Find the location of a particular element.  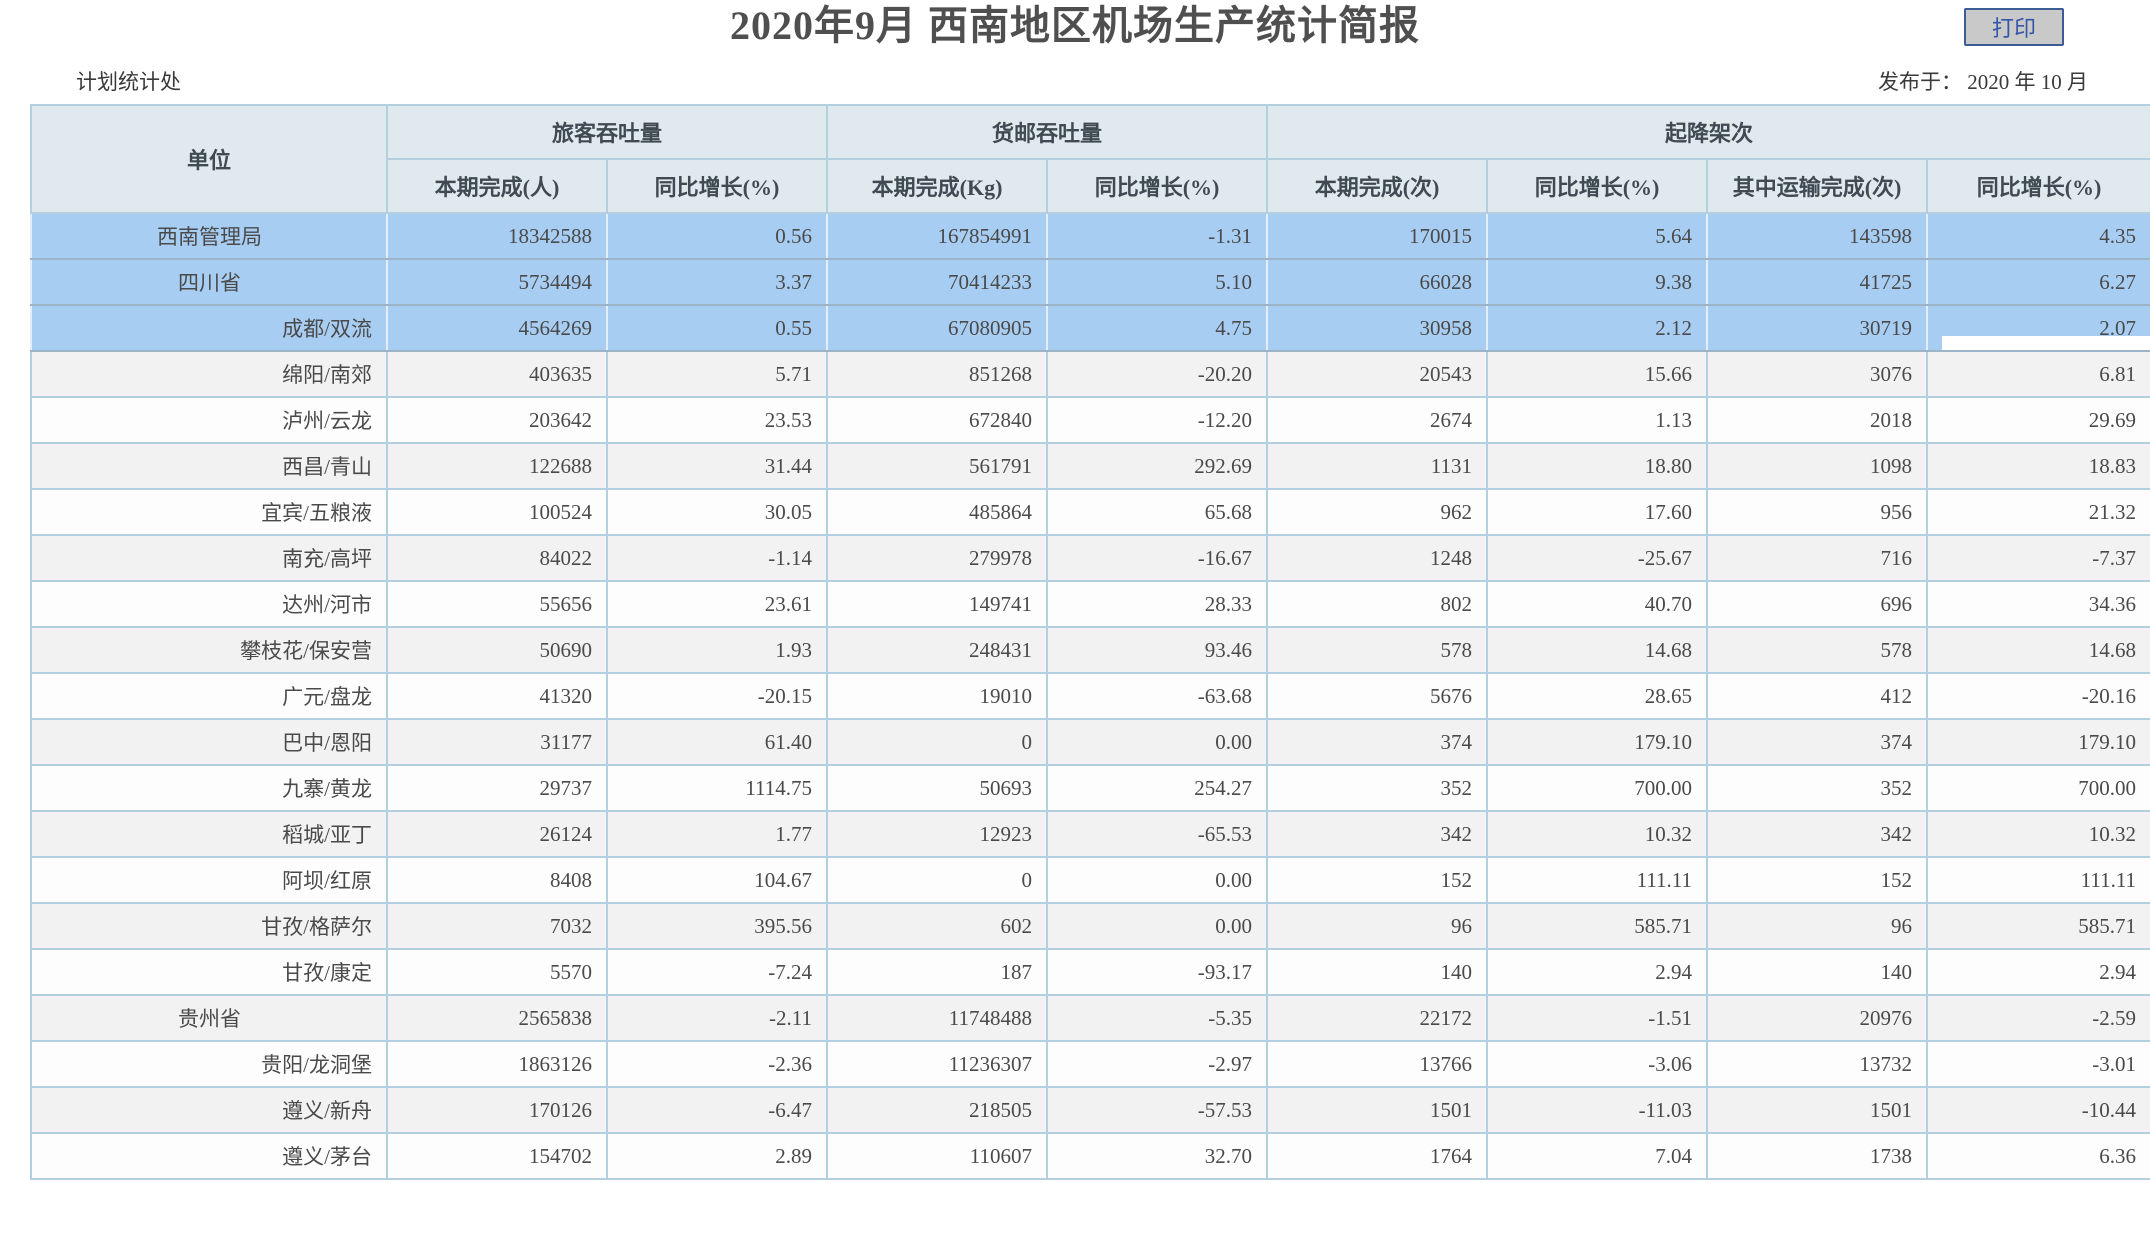

value-cell: 10.32 is located at coordinates (1597, 834).